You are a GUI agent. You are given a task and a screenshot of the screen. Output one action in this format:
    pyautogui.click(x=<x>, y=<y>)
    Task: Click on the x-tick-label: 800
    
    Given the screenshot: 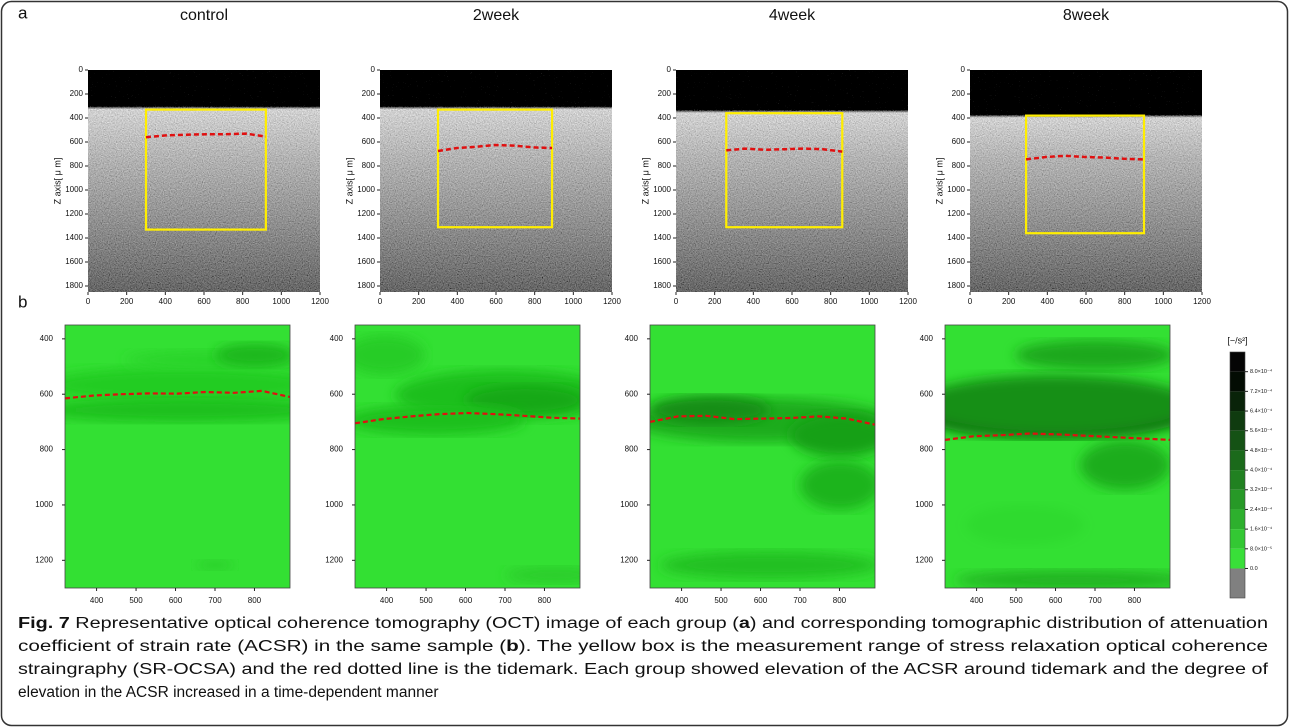 What is the action you would take?
    pyautogui.click(x=1135, y=600)
    